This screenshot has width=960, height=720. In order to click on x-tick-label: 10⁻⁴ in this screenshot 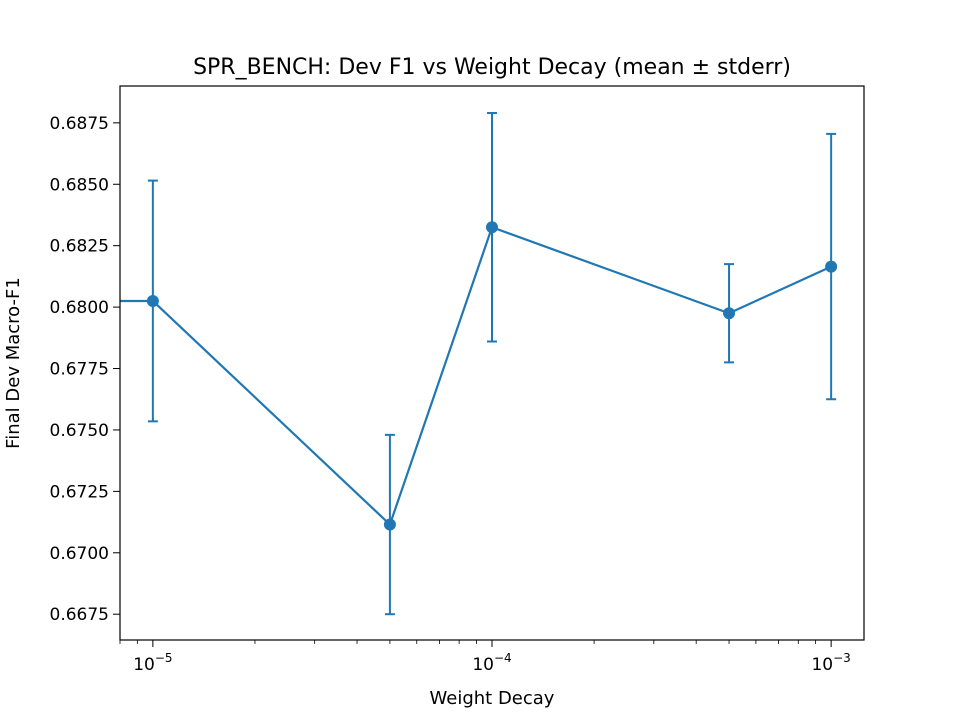, I will do `click(491, 663)`.